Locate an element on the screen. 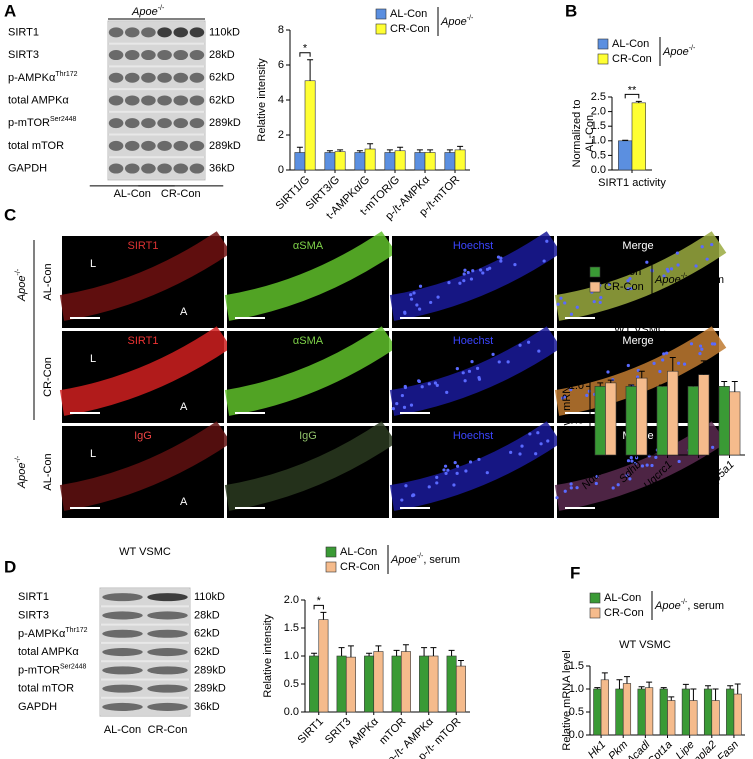 This screenshot has width=753, height=759. blot-size: 62kD is located at coordinates (222, 100).